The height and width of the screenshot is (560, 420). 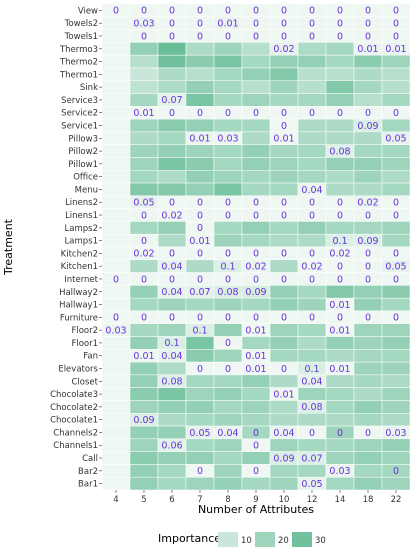 What do you see at coordinates (88, 485) in the screenshot?
I see `y-tick-label: Bar1` at bounding box center [88, 485].